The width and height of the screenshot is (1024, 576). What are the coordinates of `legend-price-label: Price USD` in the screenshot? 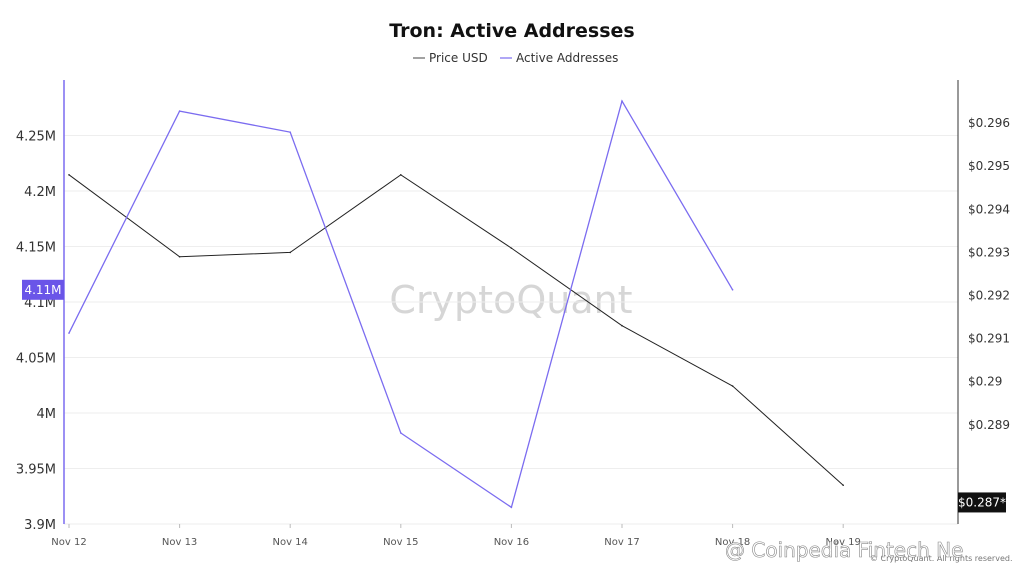 It's located at (458, 58).